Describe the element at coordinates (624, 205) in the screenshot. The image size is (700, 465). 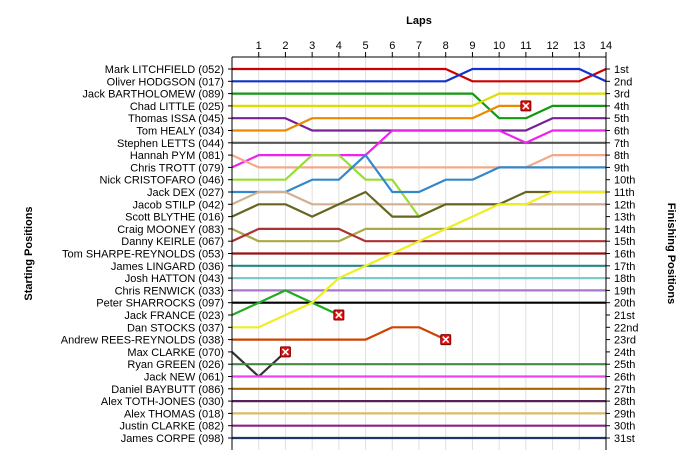
I see `finishing-position-label: 12th` at that location.